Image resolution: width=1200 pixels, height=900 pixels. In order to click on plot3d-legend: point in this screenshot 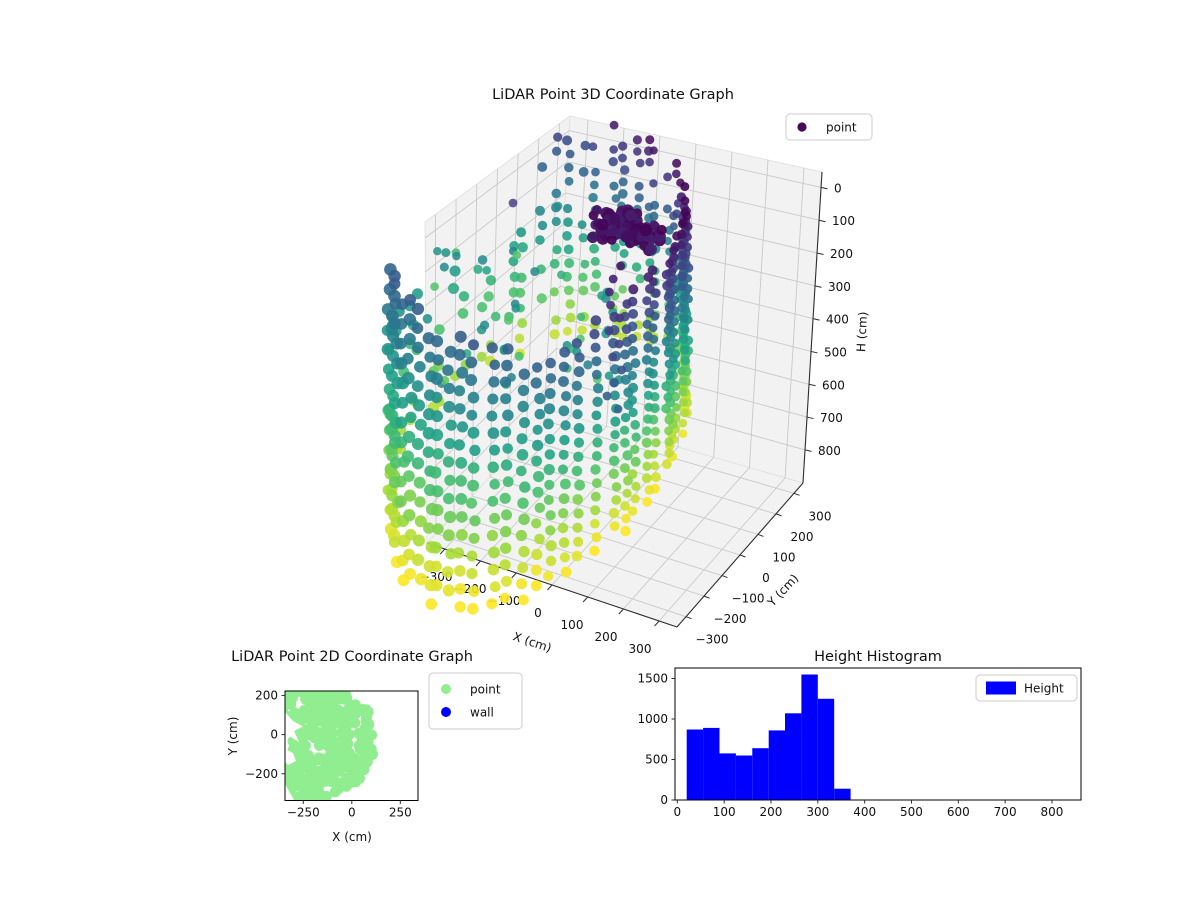, I will do `click(829, 127)`.